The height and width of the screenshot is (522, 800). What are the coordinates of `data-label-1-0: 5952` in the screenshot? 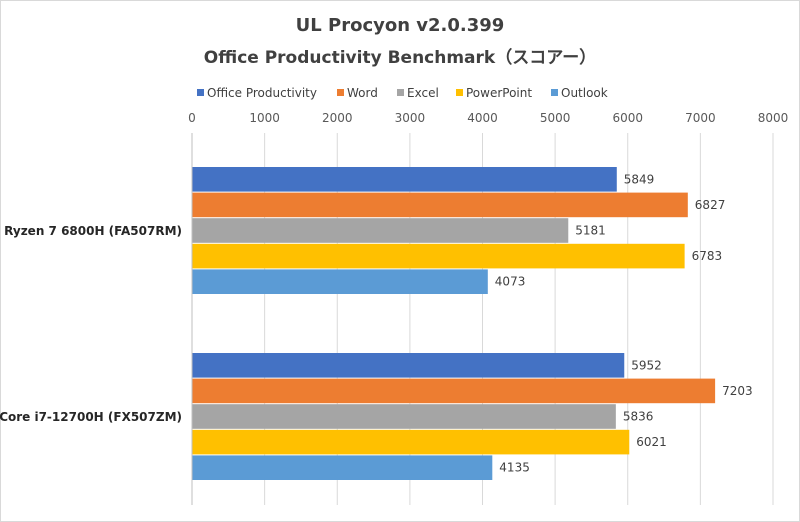 It's located at (646, 365).